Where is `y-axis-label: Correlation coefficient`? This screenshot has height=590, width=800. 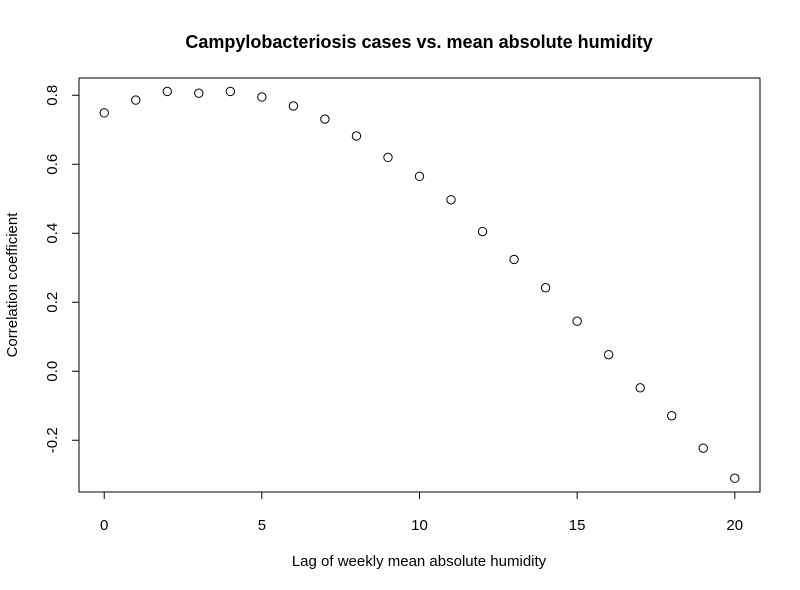 y-axis-label: Correlation coefficient is located at coordinates (12, 285).